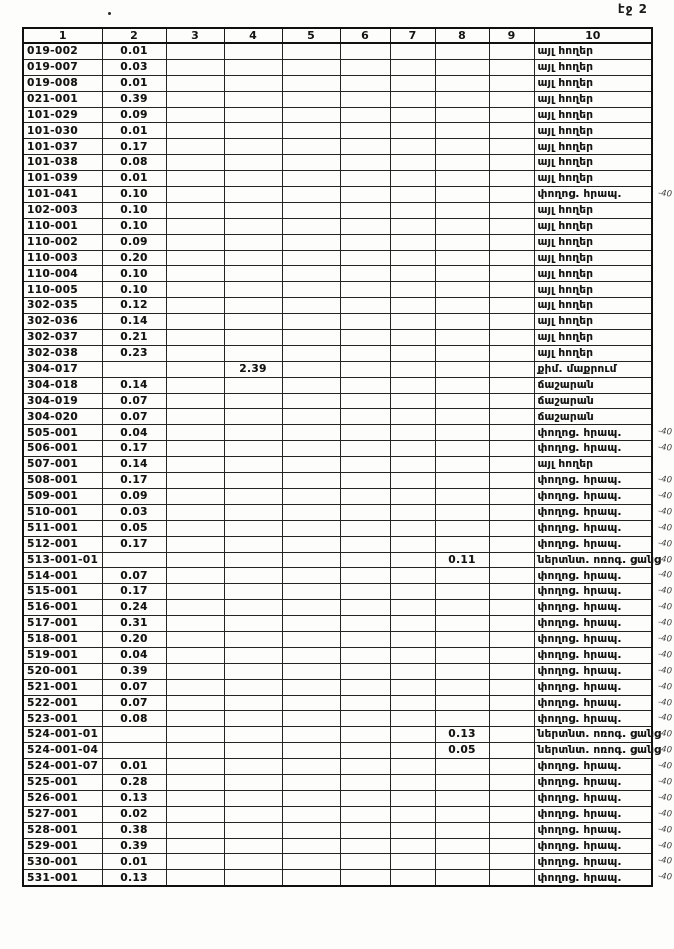  What do you see at coordinates (62, 67) in the screenshot?
I see `parcel-code-cell: 019-007` at bounding box center [62, 67].